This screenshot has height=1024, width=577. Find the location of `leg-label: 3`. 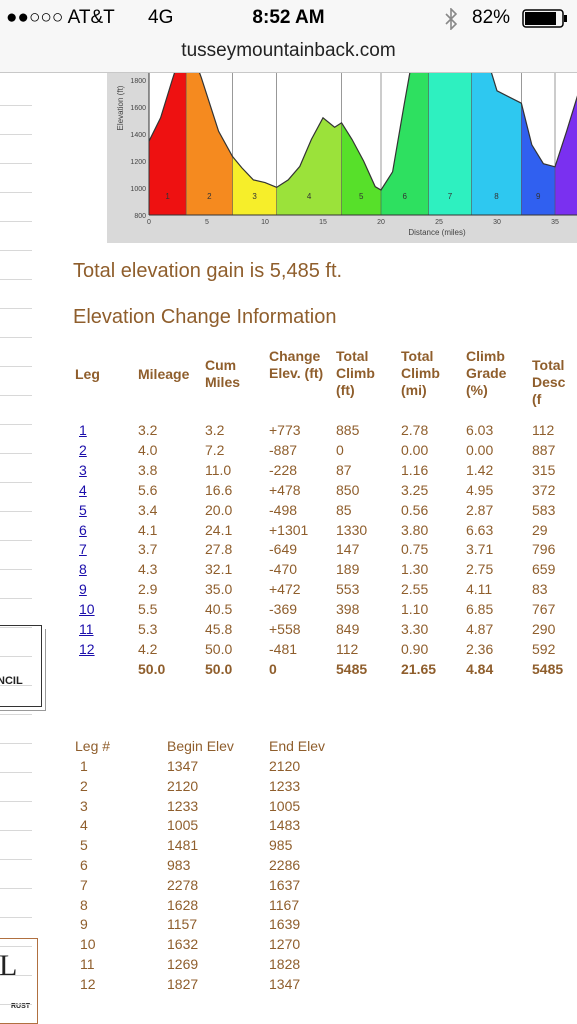

leg-label: 3 is located at coordinates (254, 196).